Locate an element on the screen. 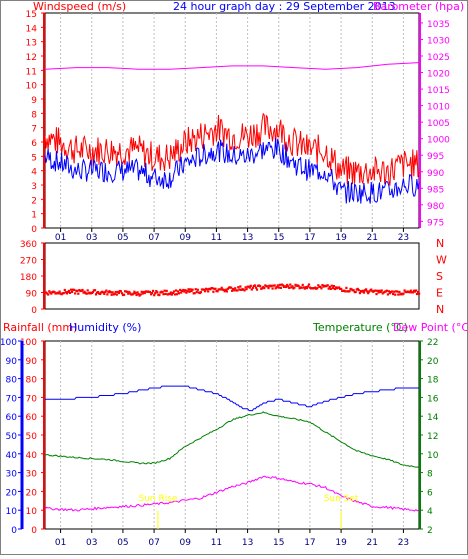 The width and height of the screenshot is (468, 559). rainfall-tick-label: 30 is located at coordinates (12, 475).